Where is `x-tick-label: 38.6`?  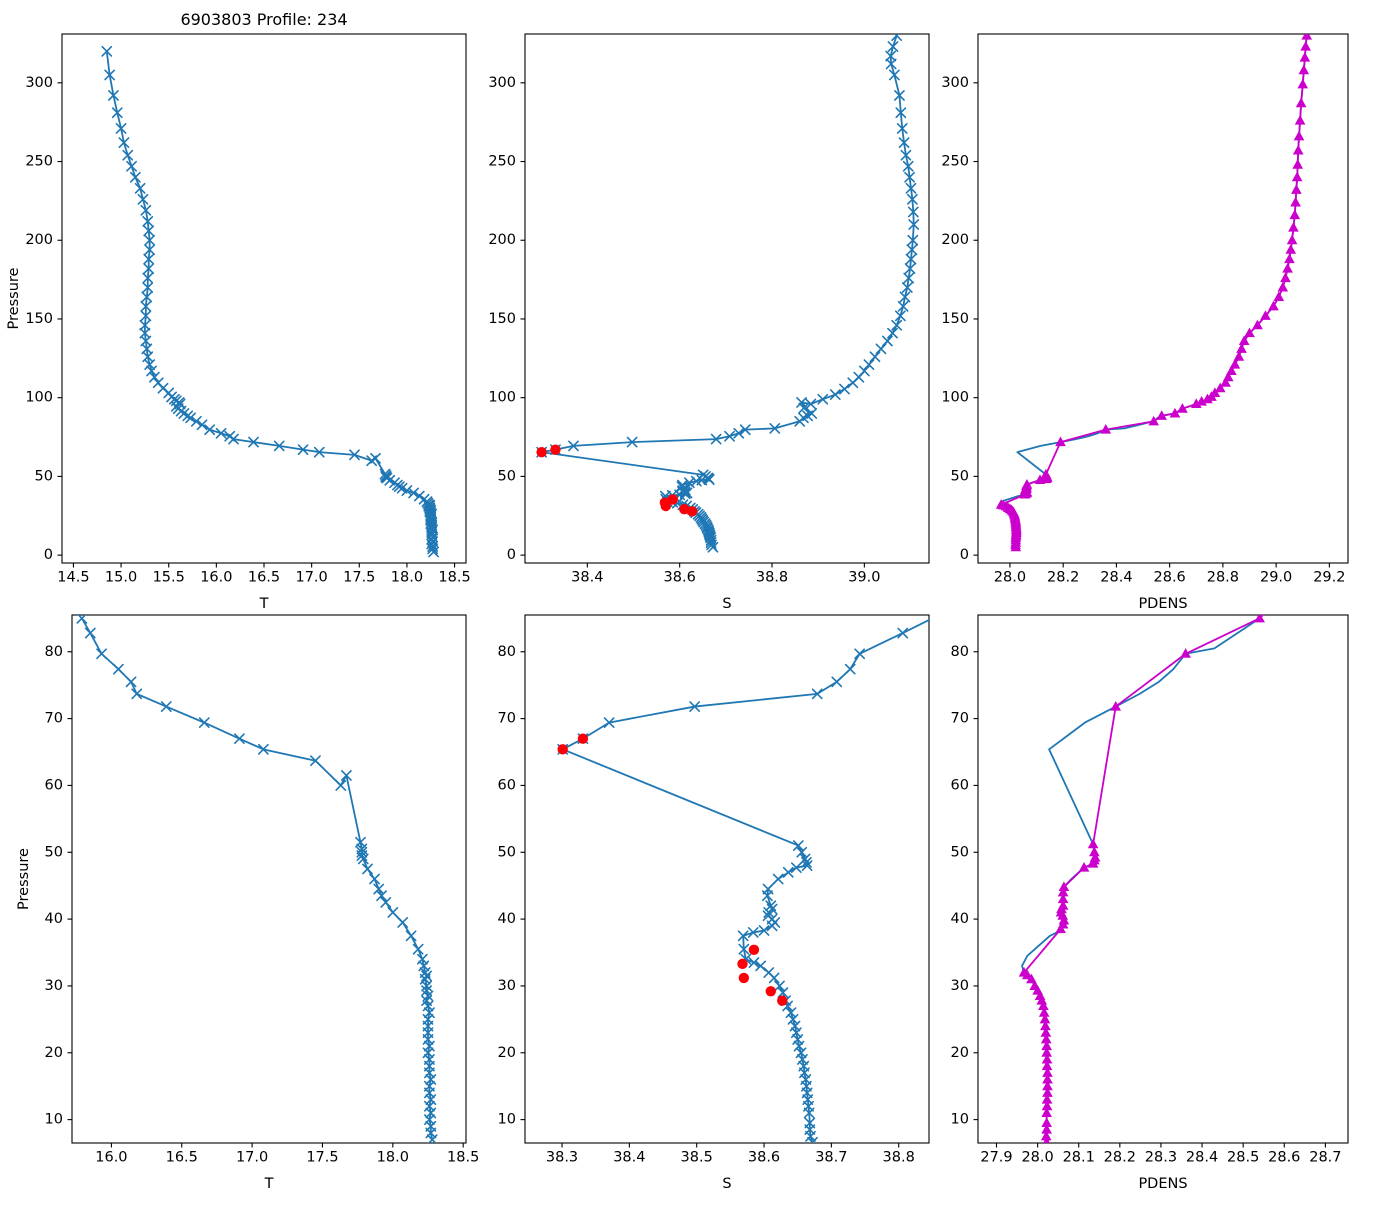 x-tick-label: 38.6 is located at coordinates (680, 578).